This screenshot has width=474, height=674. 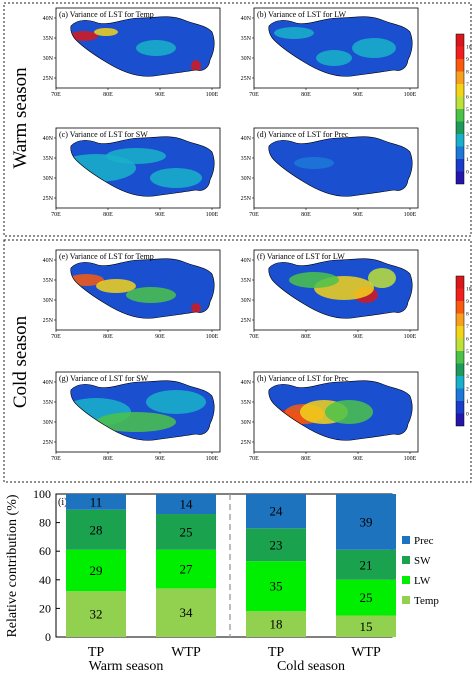 I want to click on bar-value-label: 35, so click(x=276, y=586).